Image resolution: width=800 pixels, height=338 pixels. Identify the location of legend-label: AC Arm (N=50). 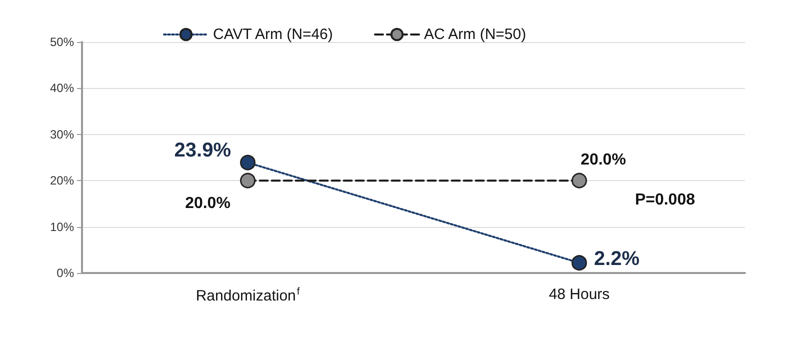
(475, 34).